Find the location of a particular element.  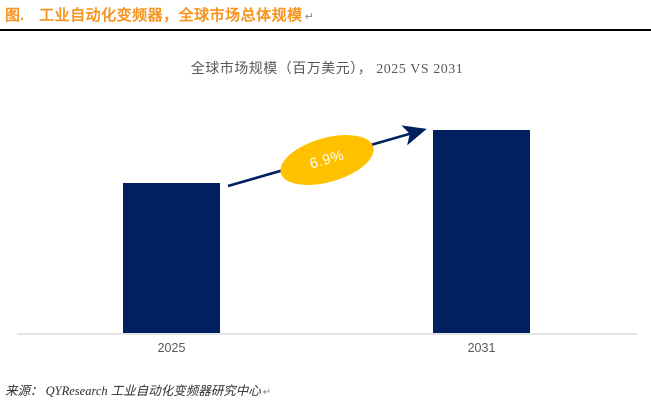

figure-label: 图. is located at coordinates (15, 15).